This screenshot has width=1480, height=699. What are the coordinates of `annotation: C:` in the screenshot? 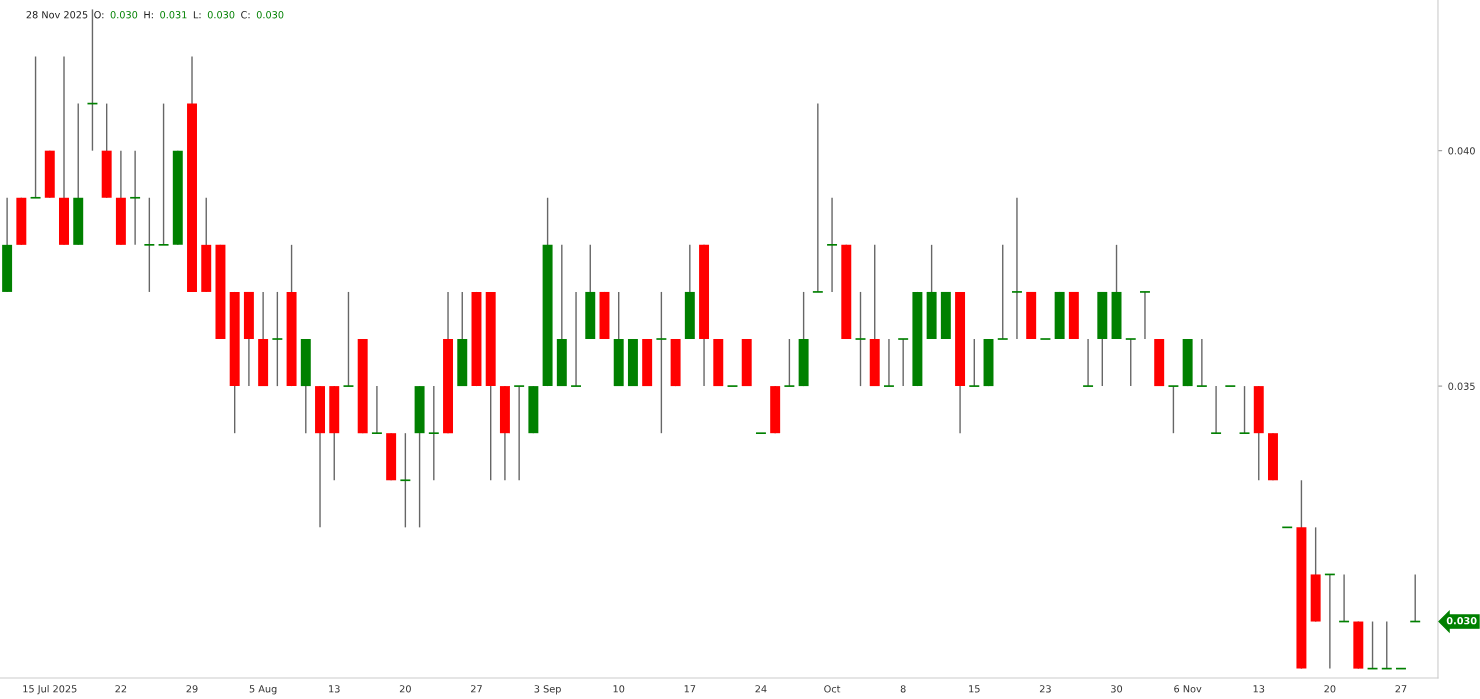 It's located at (245, 15).